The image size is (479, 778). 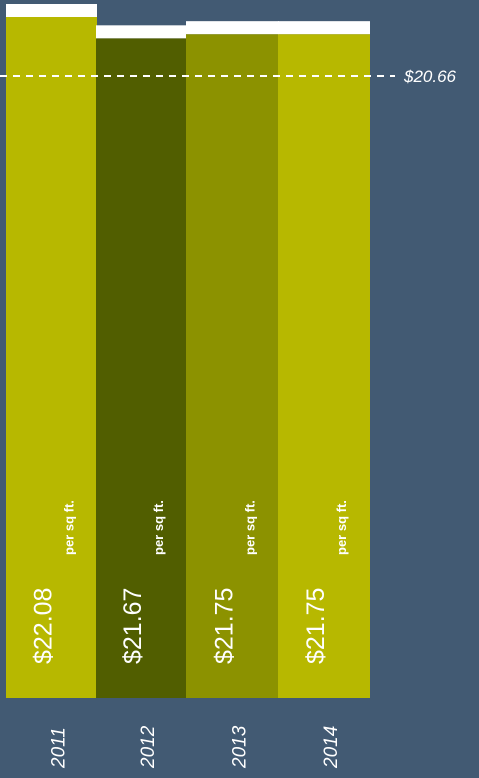 I want to click on bar-value-label: $22.08, so click(x=44, y=626).